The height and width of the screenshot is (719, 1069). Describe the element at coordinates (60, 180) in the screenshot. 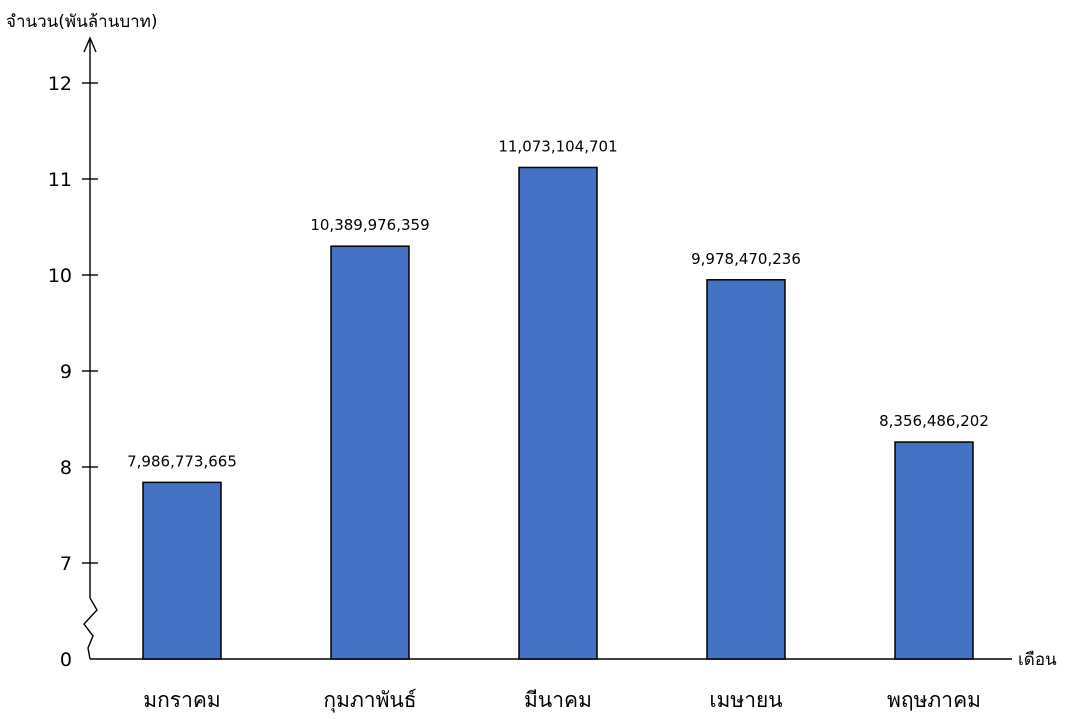

I see `y-tick-label: 11` at that location.